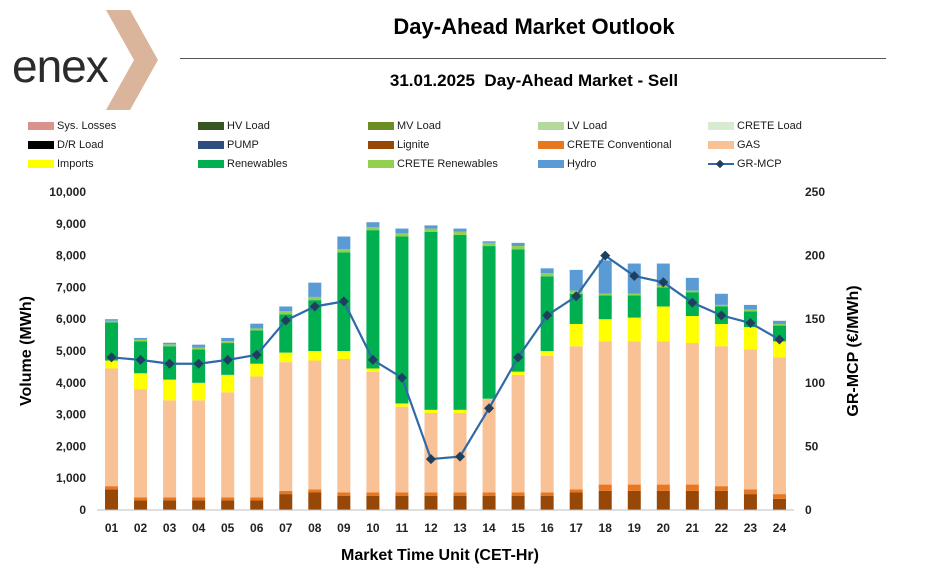  I want to click on legend-label: CRETE Renewables, so click(447, 164).